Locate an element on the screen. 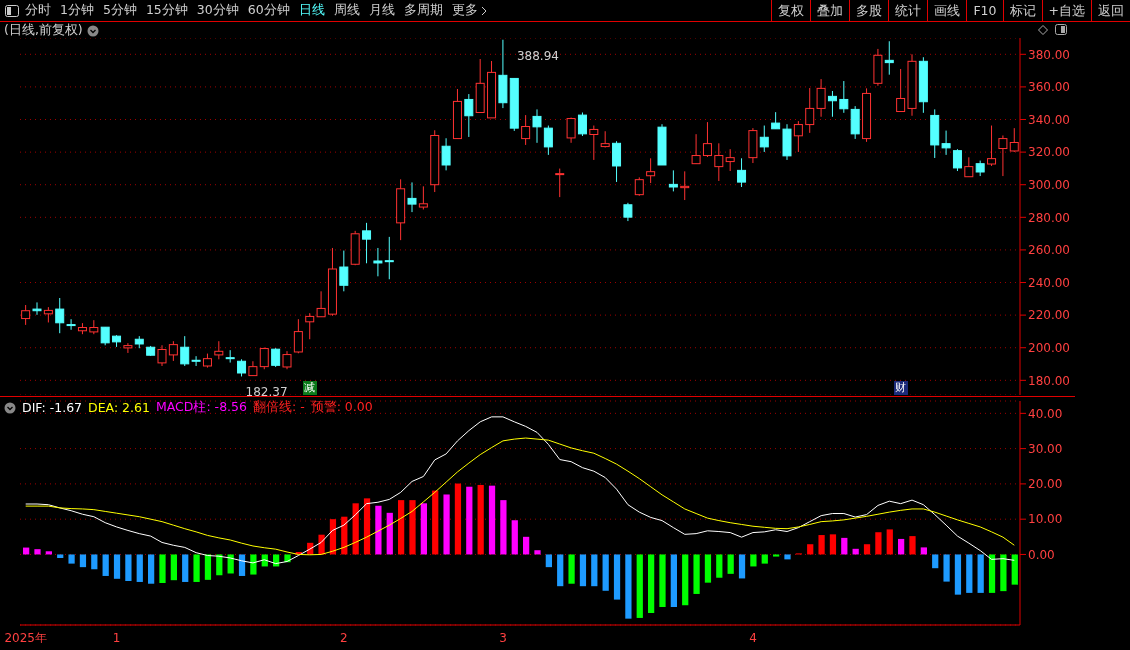 The image size is (1130, 650). x-tick-label: 4 is located at coordinates (753, 638).